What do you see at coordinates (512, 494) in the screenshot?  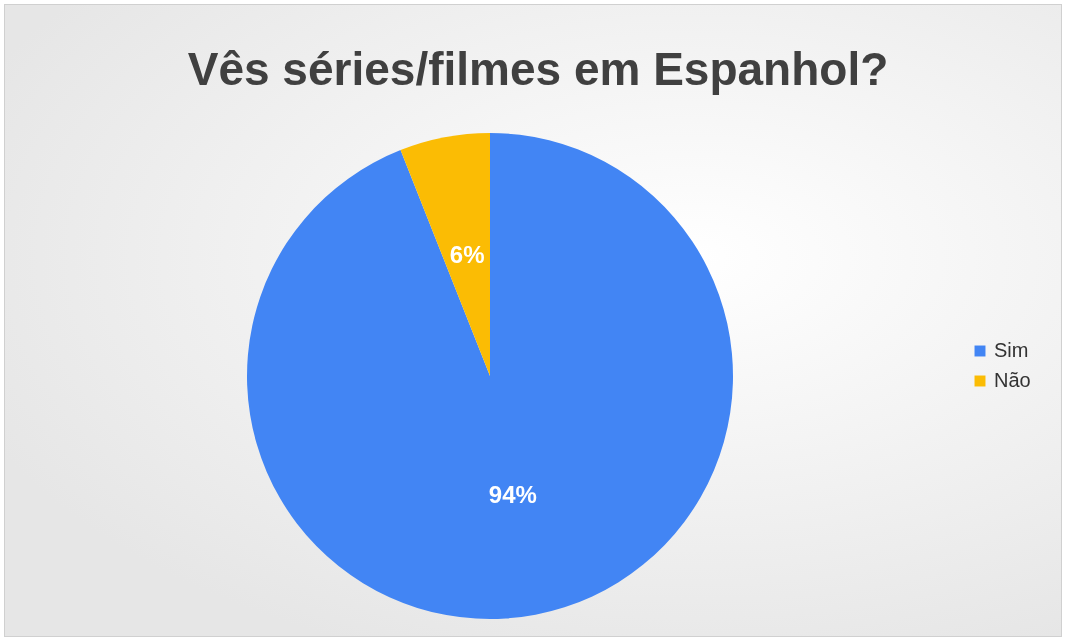 I see `data-label: 94%` at bounding box center [512, 494].